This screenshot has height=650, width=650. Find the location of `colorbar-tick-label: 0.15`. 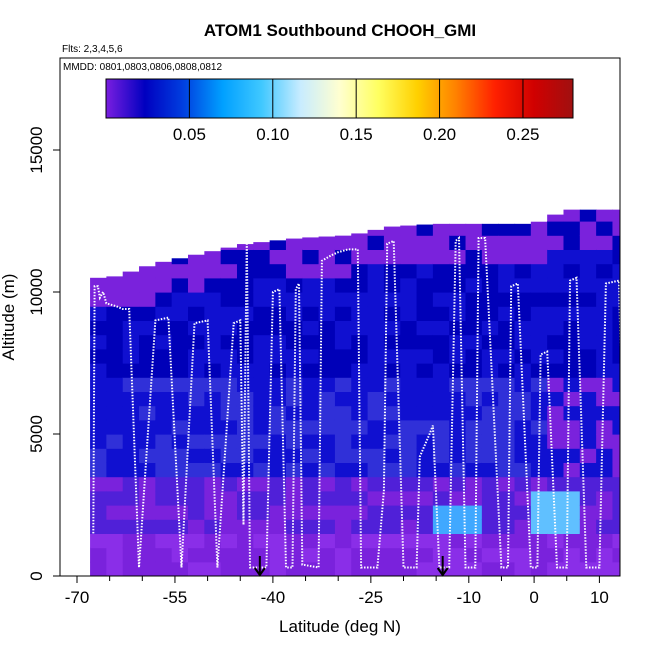

colorbar-tick-label: 0.15 is located at coordinates (356, 134).